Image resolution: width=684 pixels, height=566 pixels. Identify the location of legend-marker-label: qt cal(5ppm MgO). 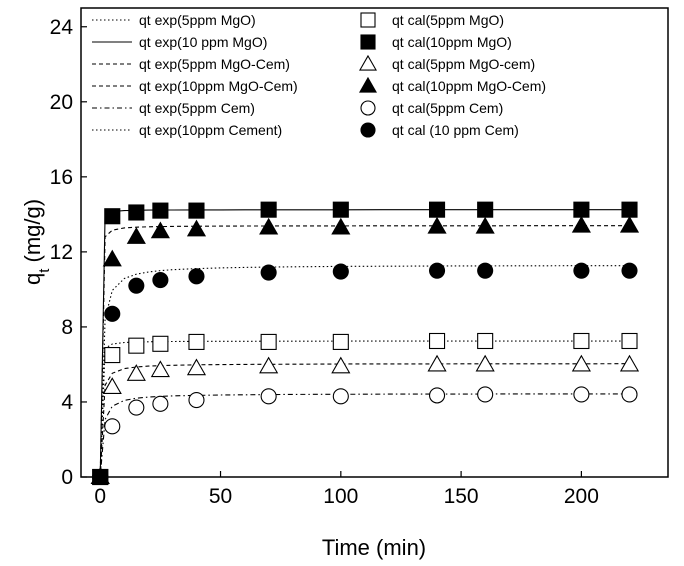
(448, 20).